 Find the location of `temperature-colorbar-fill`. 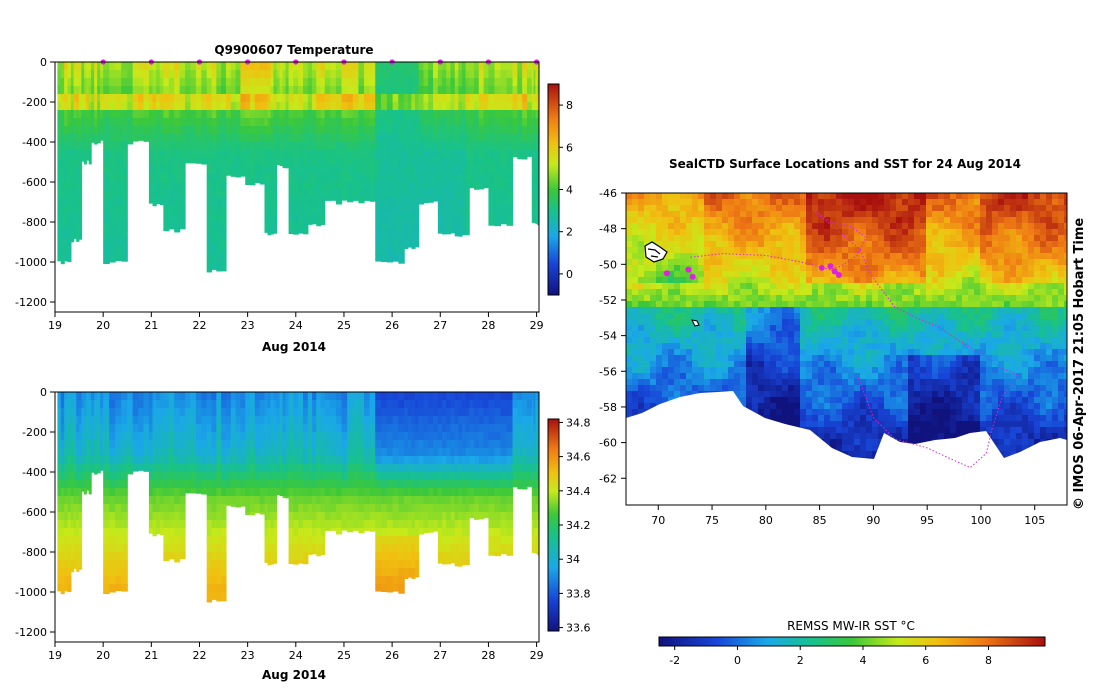

temperature-colorbar-fill is located at coordinates (553, 189).